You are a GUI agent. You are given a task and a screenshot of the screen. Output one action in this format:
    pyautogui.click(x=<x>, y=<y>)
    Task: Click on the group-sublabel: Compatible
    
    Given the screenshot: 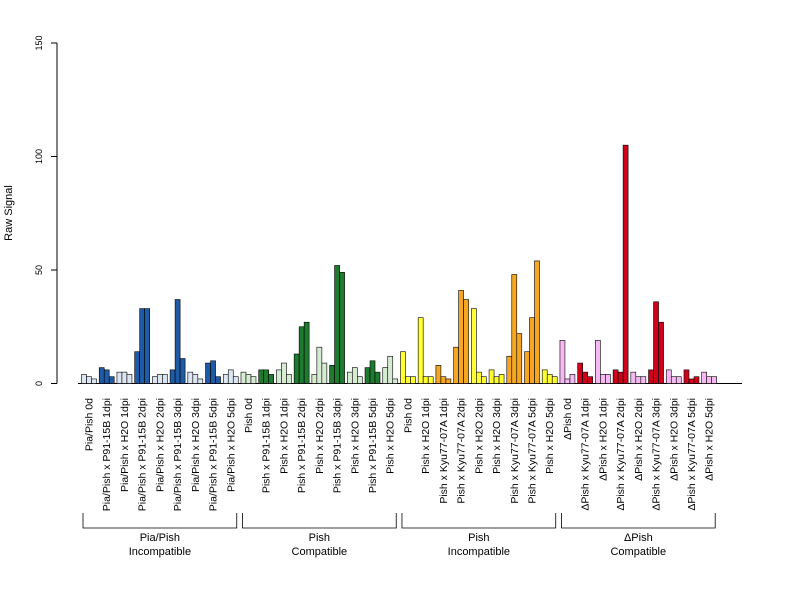 What is the action you would take?
    pyautogui.click(x=638, y=552)
    